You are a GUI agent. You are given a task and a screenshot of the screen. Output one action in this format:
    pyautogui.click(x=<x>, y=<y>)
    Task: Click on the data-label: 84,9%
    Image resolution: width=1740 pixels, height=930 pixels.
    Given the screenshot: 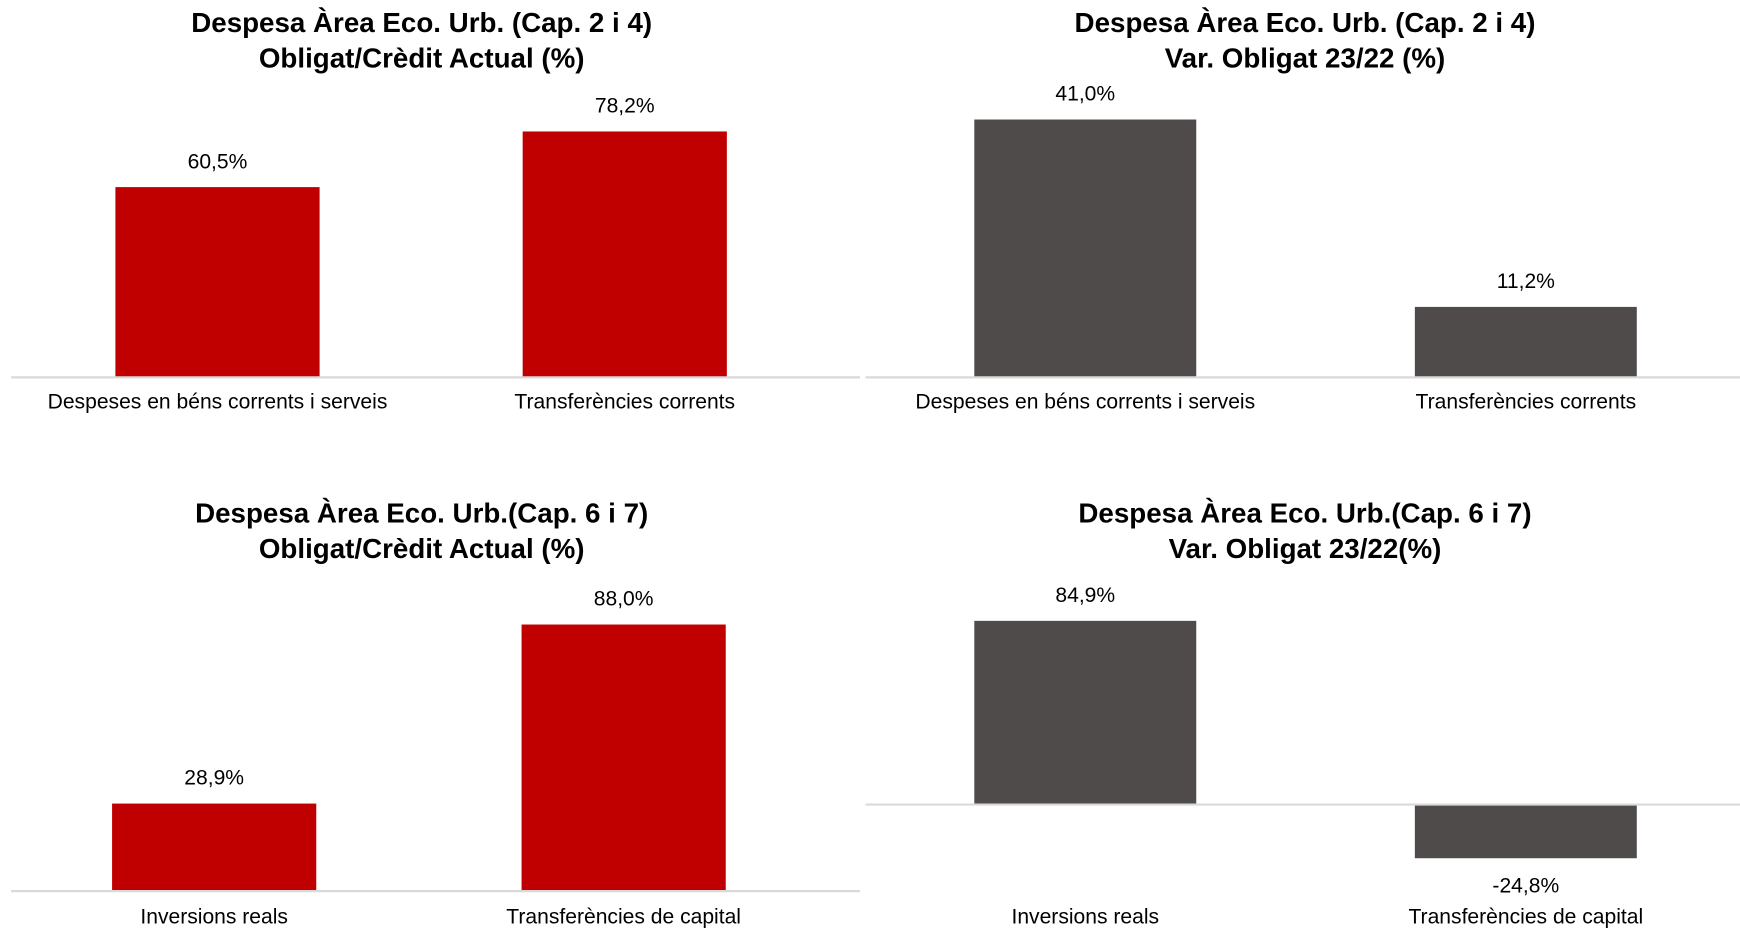 What is the action you would take?
    pyautogui.click(x=1085, y=595)
    